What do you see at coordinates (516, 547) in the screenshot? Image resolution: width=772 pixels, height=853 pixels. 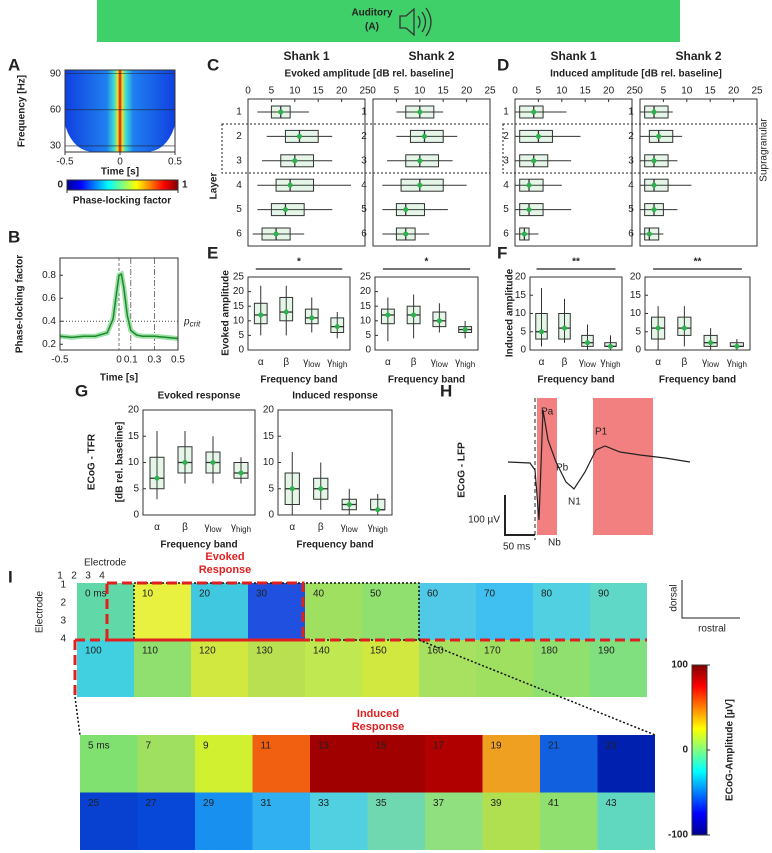 I see `scale-label: 50 ms` at bounding box center [516, 547].